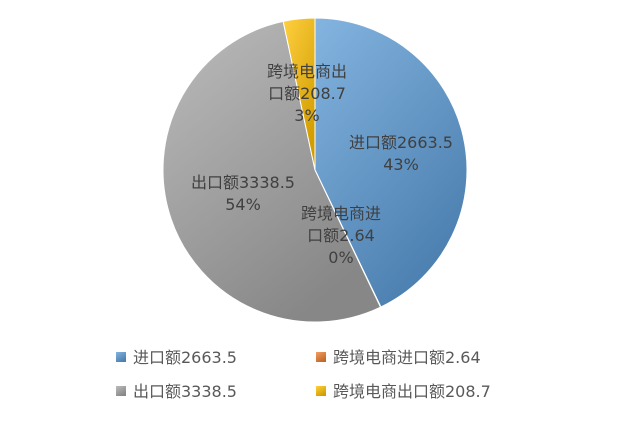  What do you see at coordinates (306, 115) in the screenshot?
I see `slice-3-label-line: 3%` at bounding box center [306, 115].